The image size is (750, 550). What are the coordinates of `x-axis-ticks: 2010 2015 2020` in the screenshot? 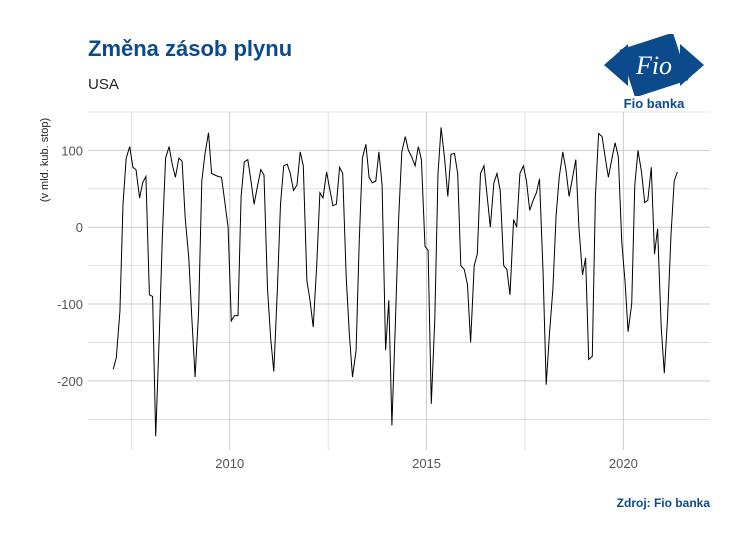 It's located at (426, 463).